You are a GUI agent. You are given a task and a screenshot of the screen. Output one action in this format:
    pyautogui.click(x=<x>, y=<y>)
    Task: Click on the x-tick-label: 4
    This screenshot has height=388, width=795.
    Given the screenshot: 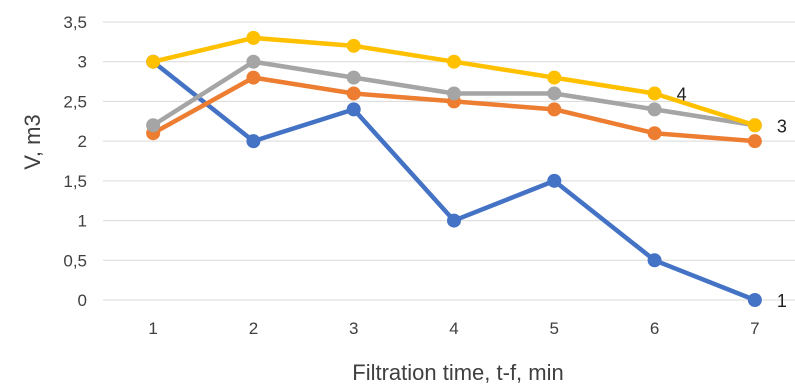 What is the action you would take?
    pyautogui.click(x=453, y=328)
    